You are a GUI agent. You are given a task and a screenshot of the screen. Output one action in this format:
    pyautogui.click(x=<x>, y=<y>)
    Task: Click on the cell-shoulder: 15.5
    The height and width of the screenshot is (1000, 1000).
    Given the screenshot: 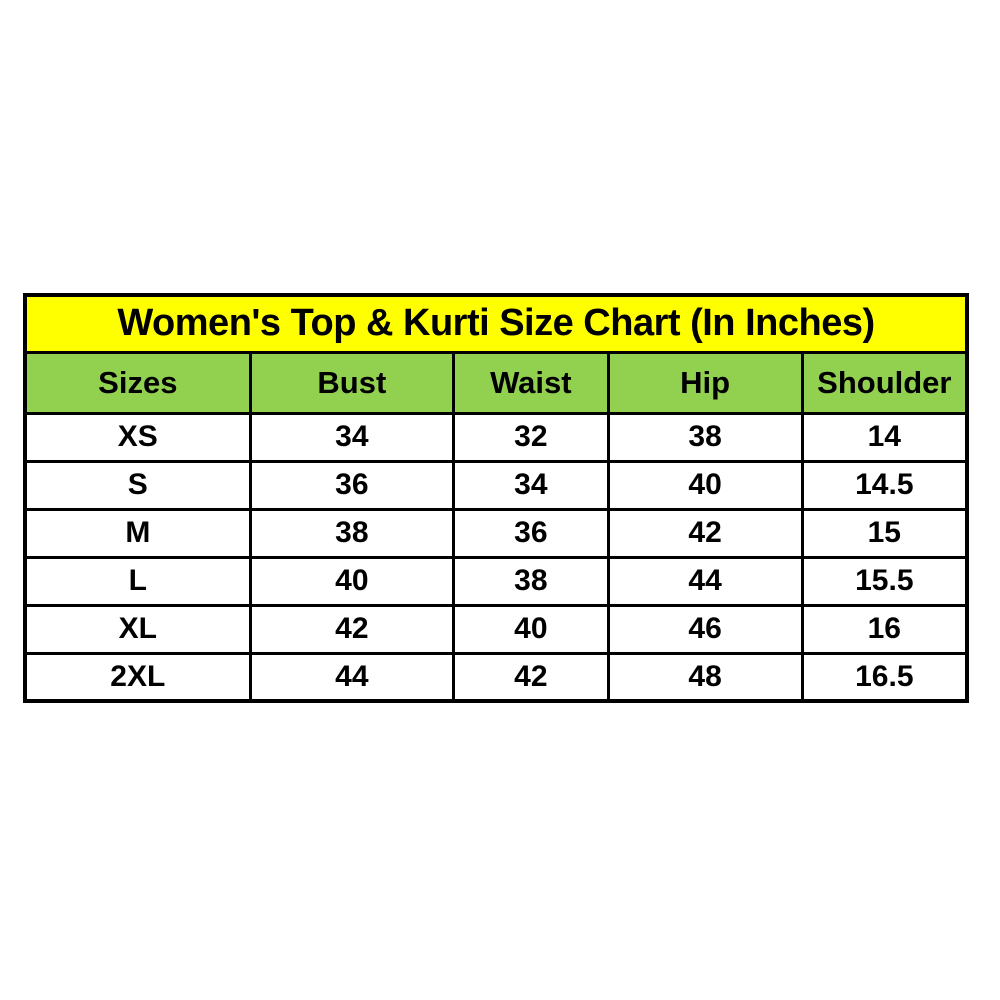 What is the action you would take?
    pyautogui.click(x=884, y=581)
    